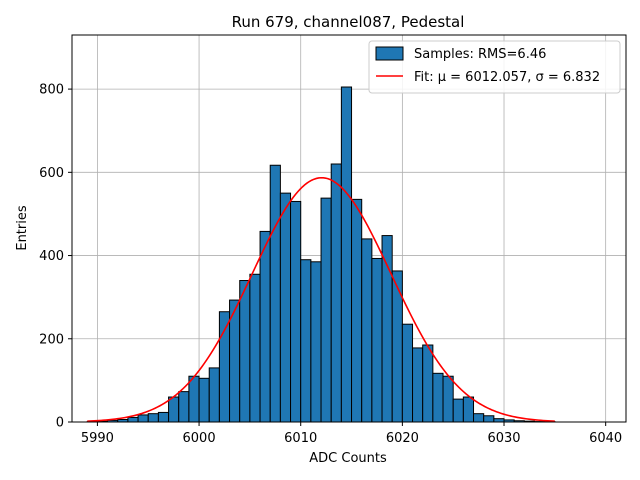 The height and width of the screenshot is (480, 640). Describe the element at coordinates (60, 423) in the screenshot. I see `y-tick-label-0: 0` at that location.